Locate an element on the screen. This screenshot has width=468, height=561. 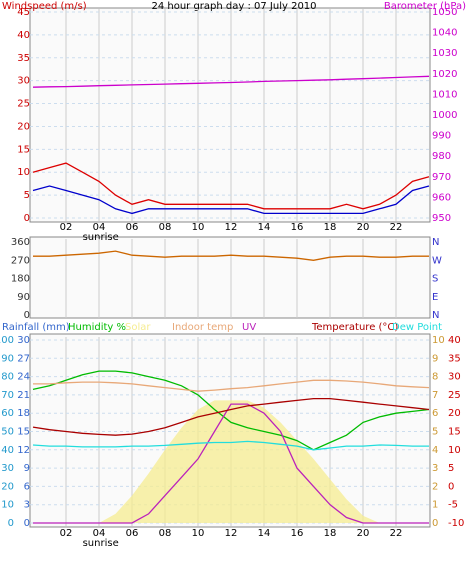
y-tick-label: 24 is located at coordinates (23, 377).